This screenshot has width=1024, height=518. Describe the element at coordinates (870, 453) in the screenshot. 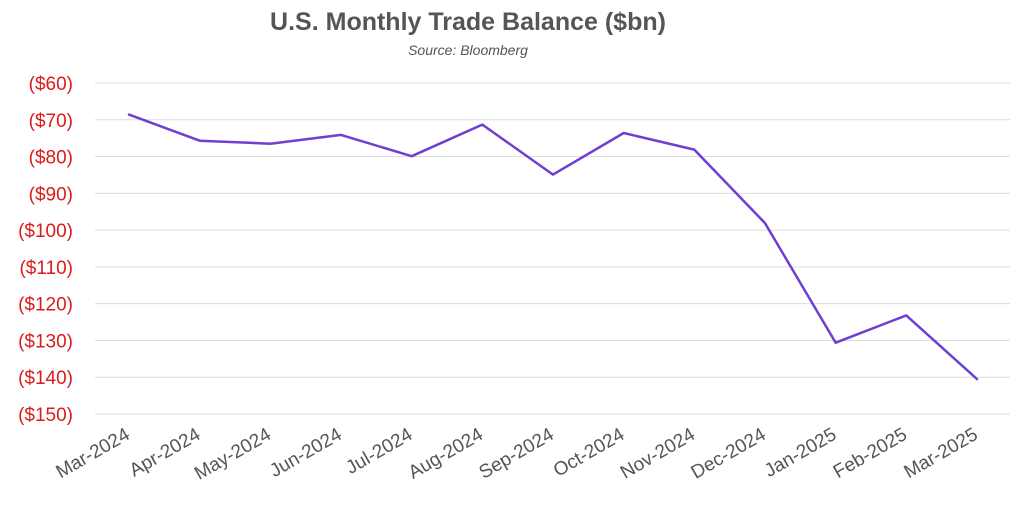

I see `x-tick-label: Feb-2025` at that location.